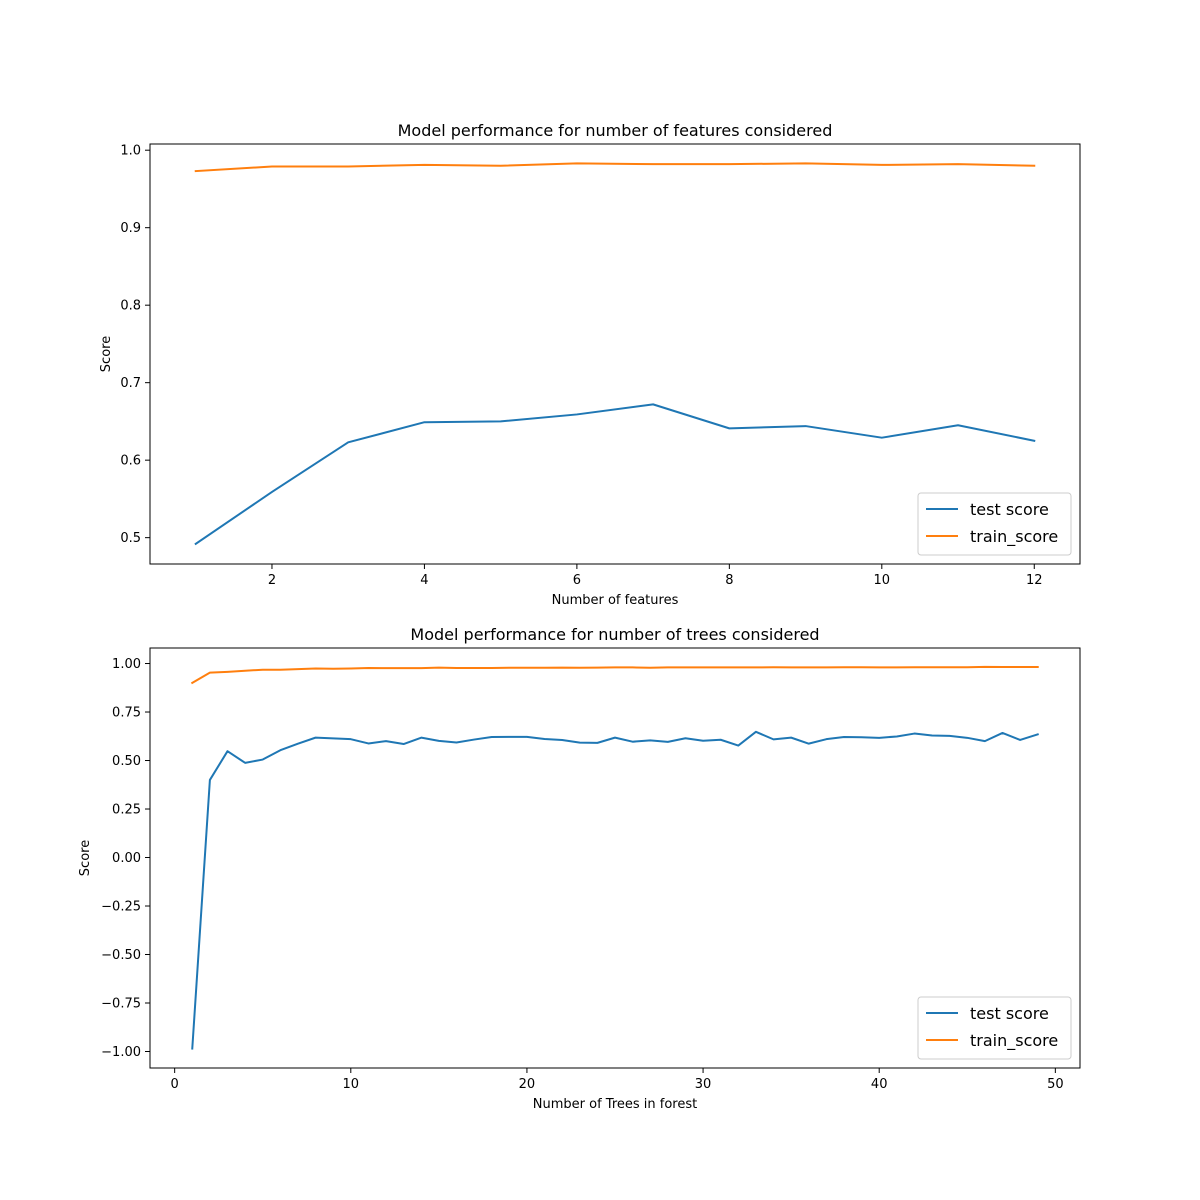 The height and width of the screenshot is (1200, 1200). I want to click on y-tick-label: 0.25, so click(126, 810).